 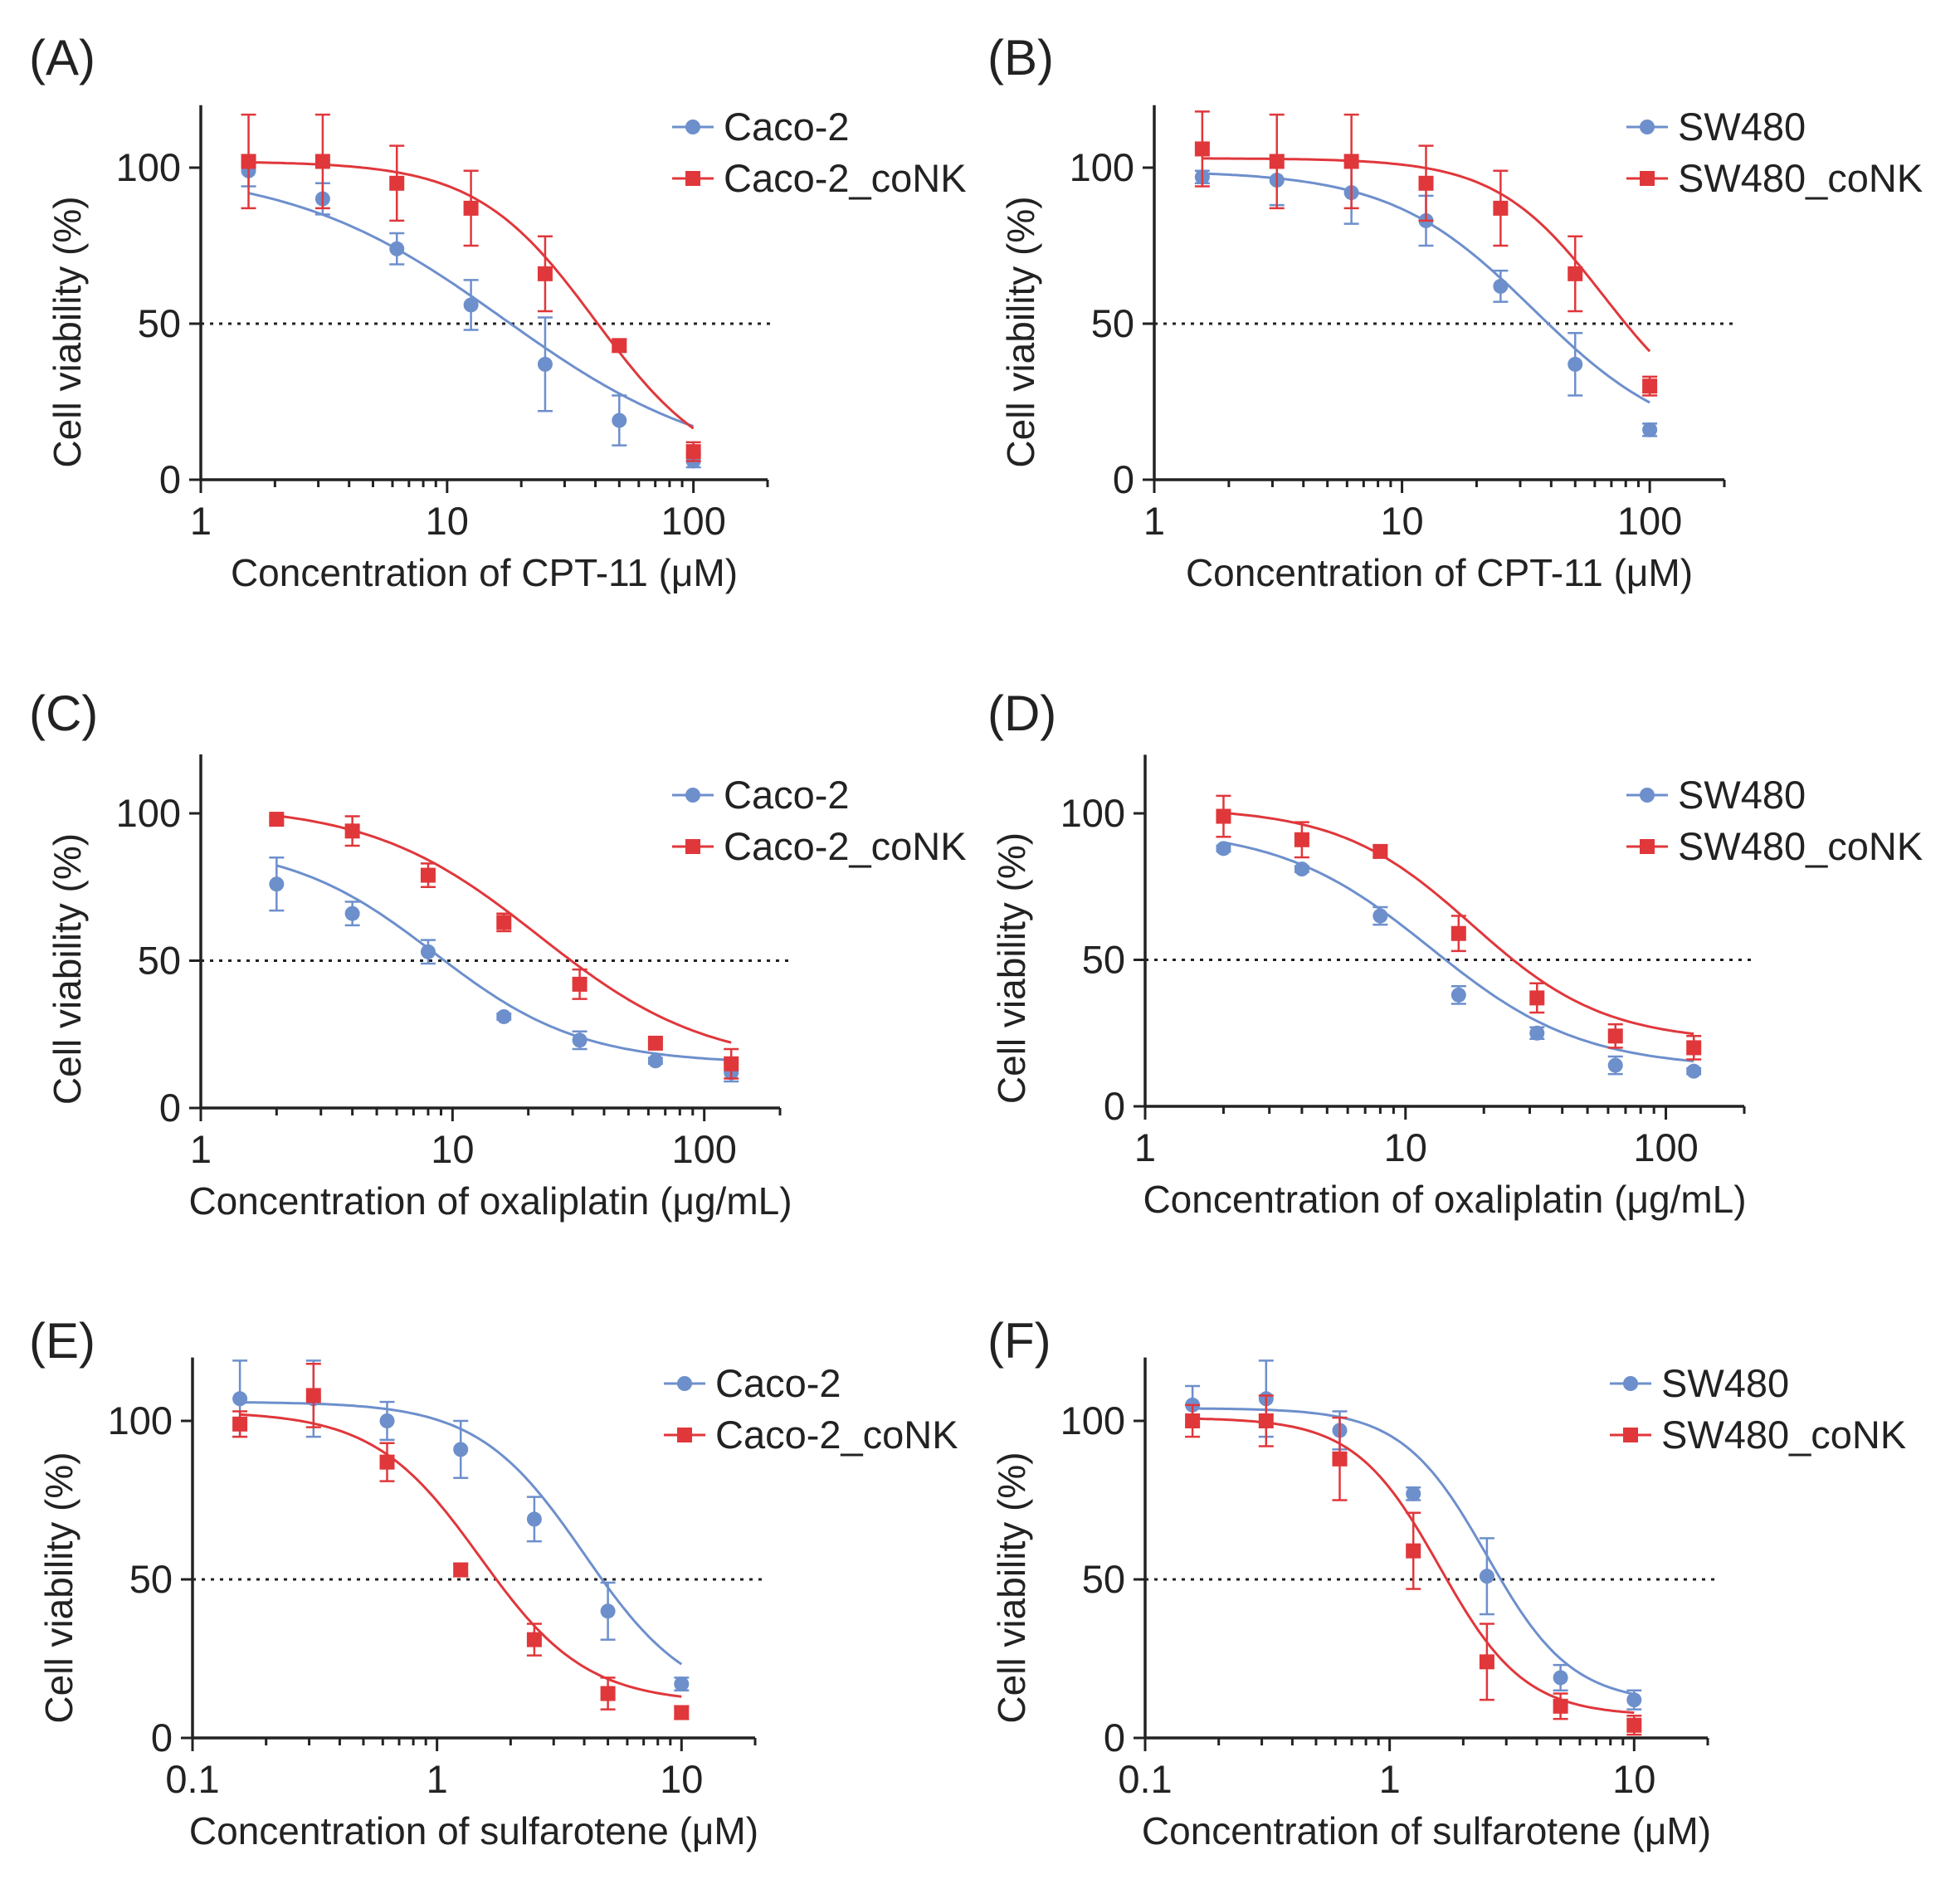 What do you see at coordinates (1665, 1147) in the screenshot?
I see `x-tick-label: 100` at bounding box center [1665, 1147].